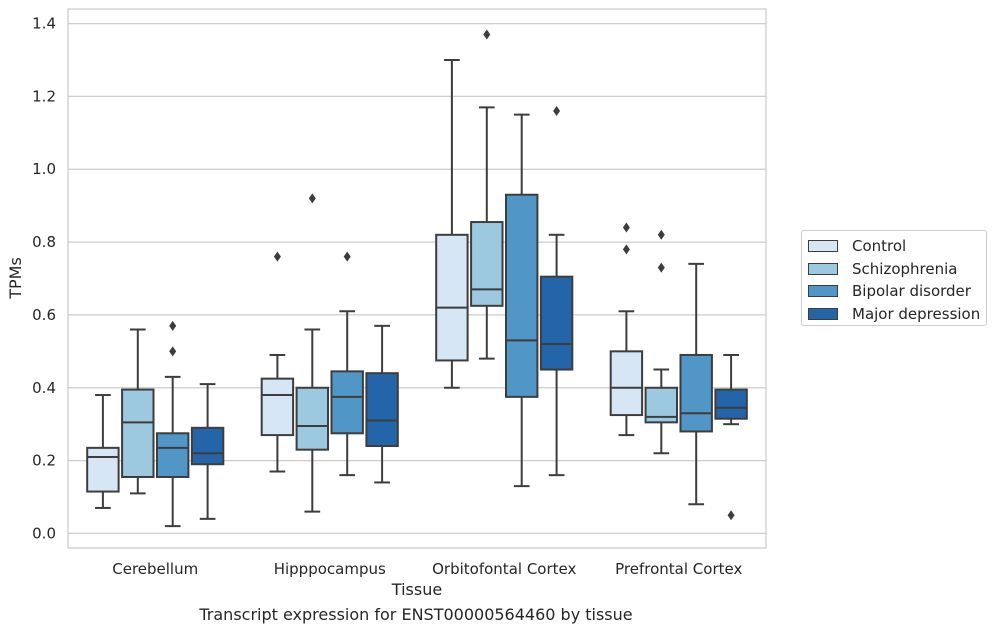  What do you see at coordinates (44, 279) in the screenshot?
I see `y-axis-ticks: 0.0 0.2 0.4 0.6 0.8 1.0 1.2 1.4` at bounding box center [44, 279].